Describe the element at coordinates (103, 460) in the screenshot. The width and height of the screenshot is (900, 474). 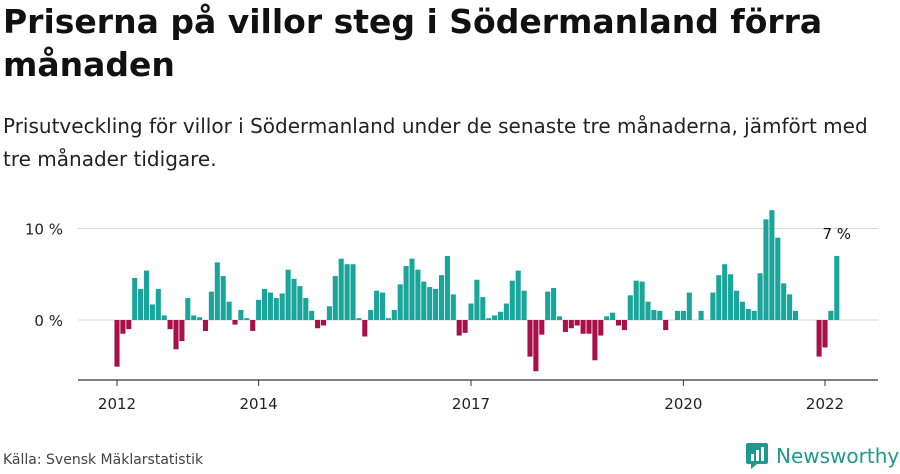
I see `source-note: Källa: Svensk Mäklarstatistik` at that location.